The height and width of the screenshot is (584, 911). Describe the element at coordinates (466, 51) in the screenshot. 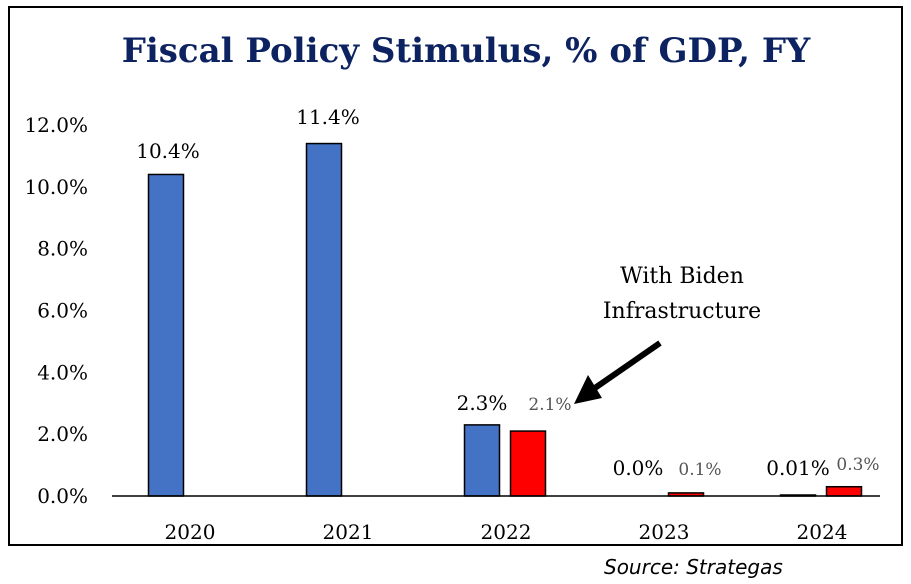

I see `chart-title: Fiscal Policy Stimulus, % of GDP, FY` at that location.